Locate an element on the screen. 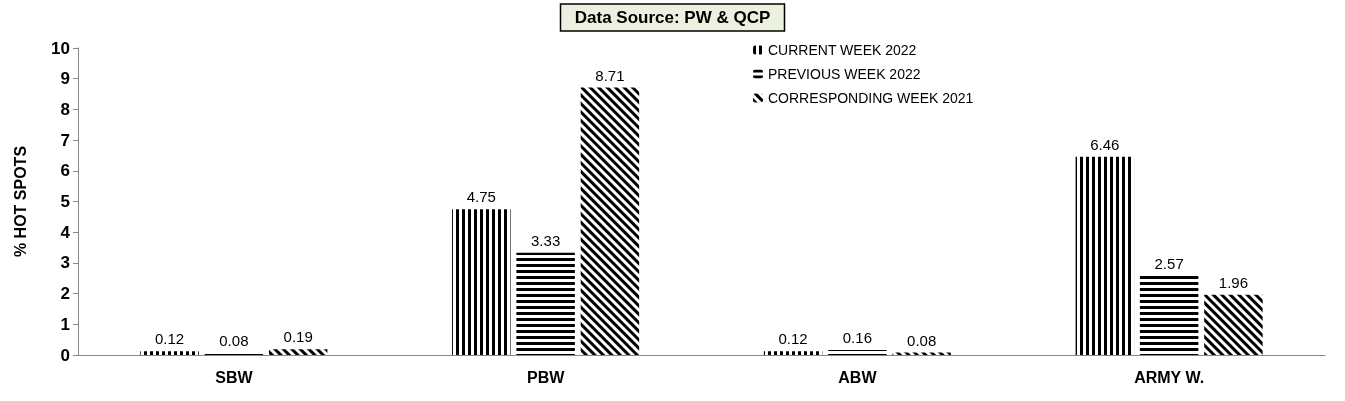 The image size is (1345, 401). y-tick-label: 1 is located at coordinates (65, 324).